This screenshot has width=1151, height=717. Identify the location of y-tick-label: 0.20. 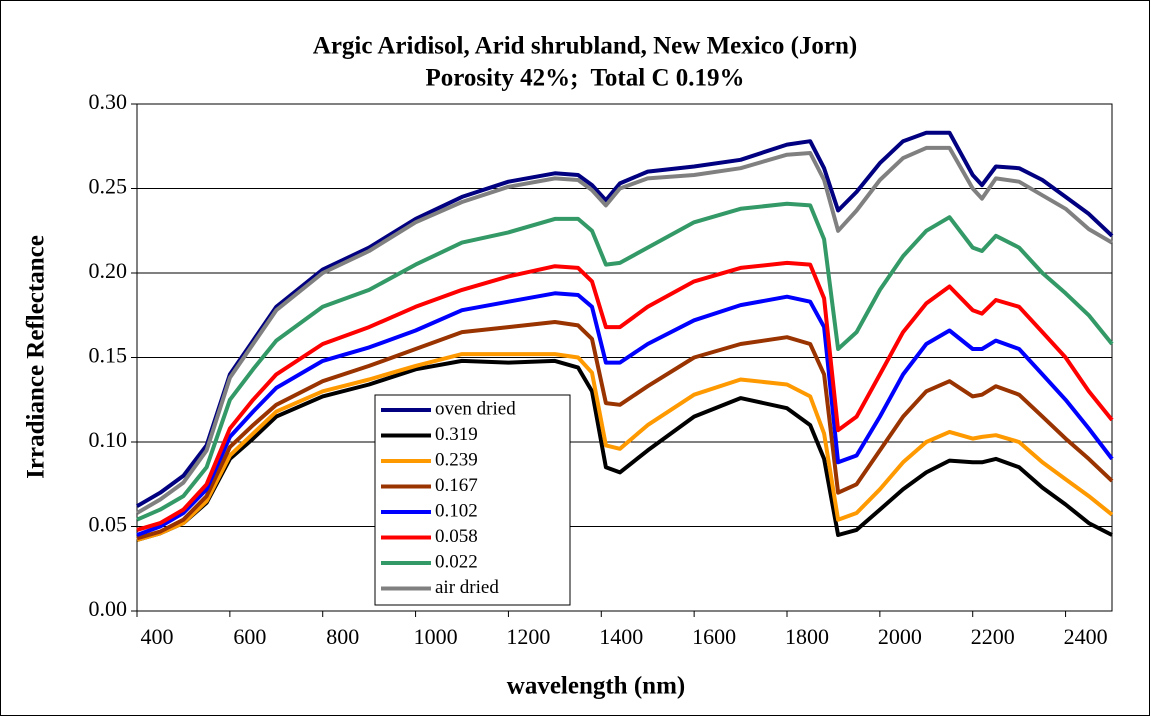
(108, 270).